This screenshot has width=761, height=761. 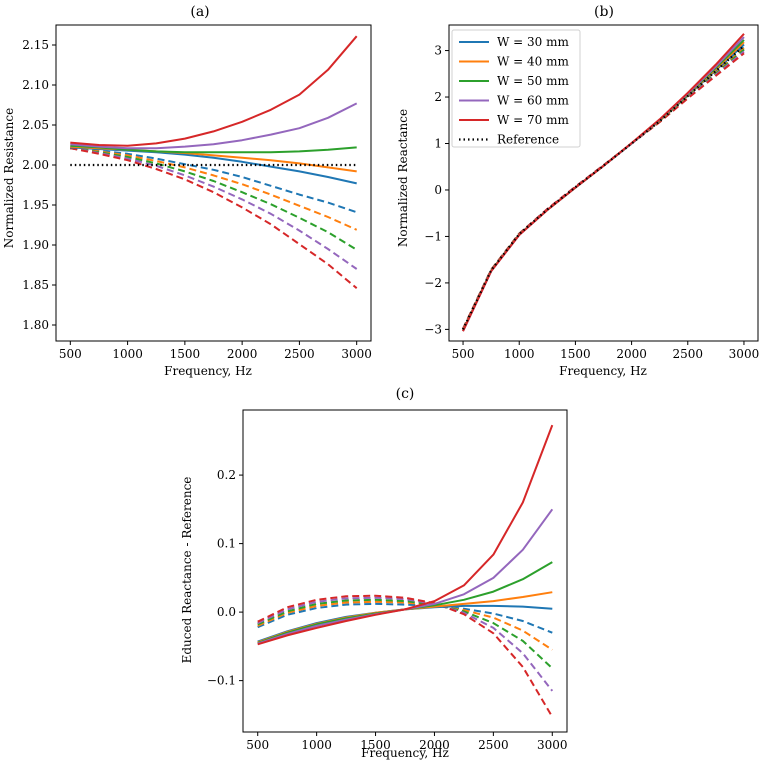 What do you see at coordinates (528, 140) in the screenshot?
I see `legend-label-5: Reference` at bounding box center [528, 140].